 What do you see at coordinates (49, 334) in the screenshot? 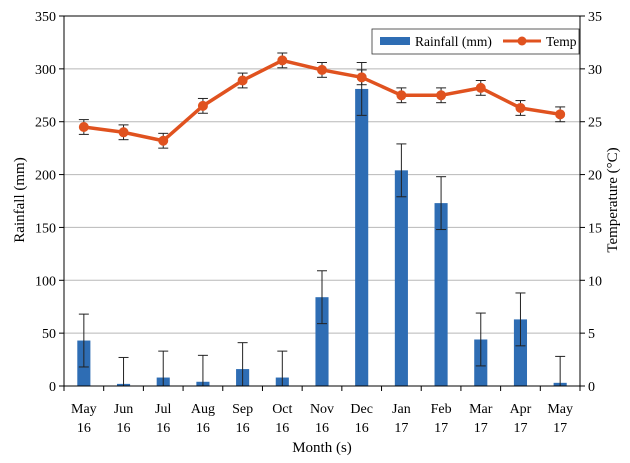
I see `y-left-tick-label: 50` at bounding box center [49, 334].